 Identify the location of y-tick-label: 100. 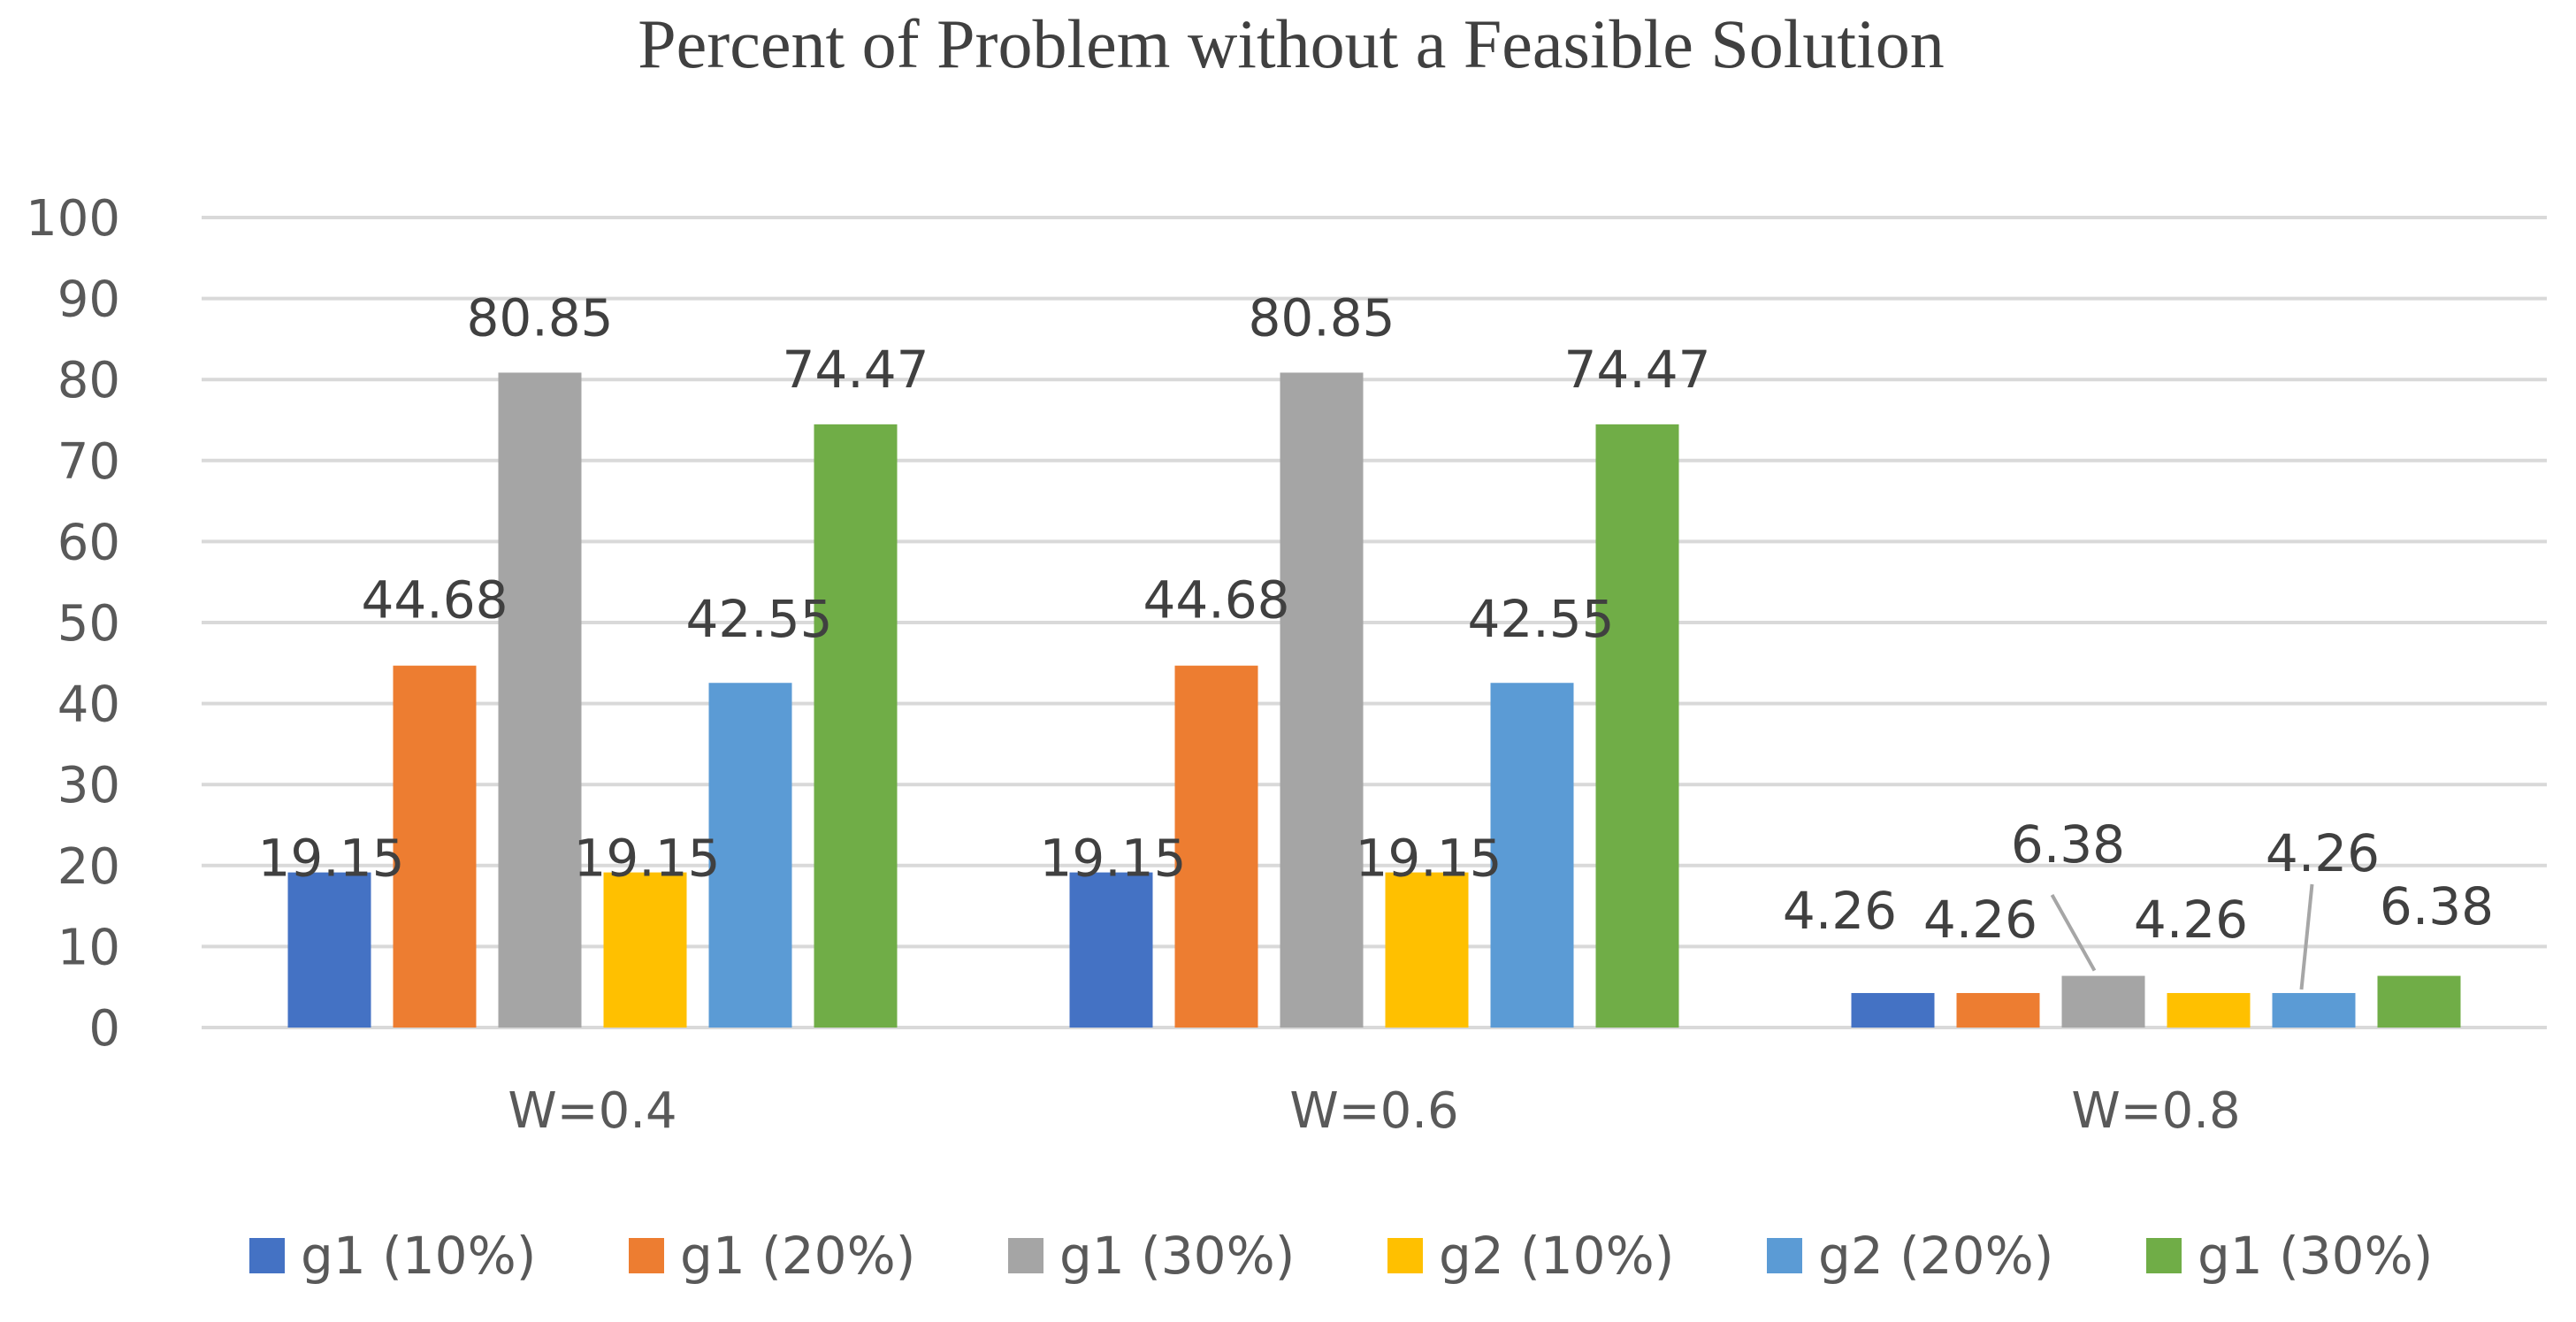
(73, 219).